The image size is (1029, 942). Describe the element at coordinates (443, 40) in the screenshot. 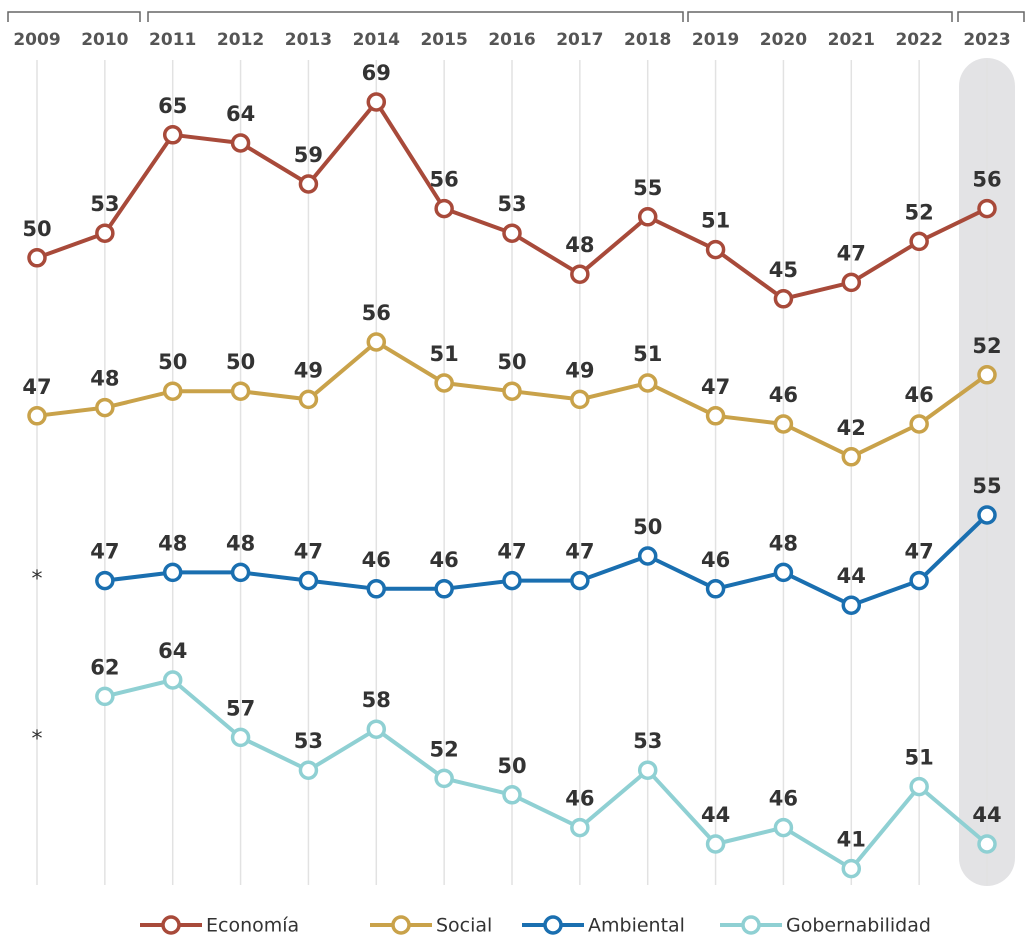

I see `x-tick-label: 2015` at that location.